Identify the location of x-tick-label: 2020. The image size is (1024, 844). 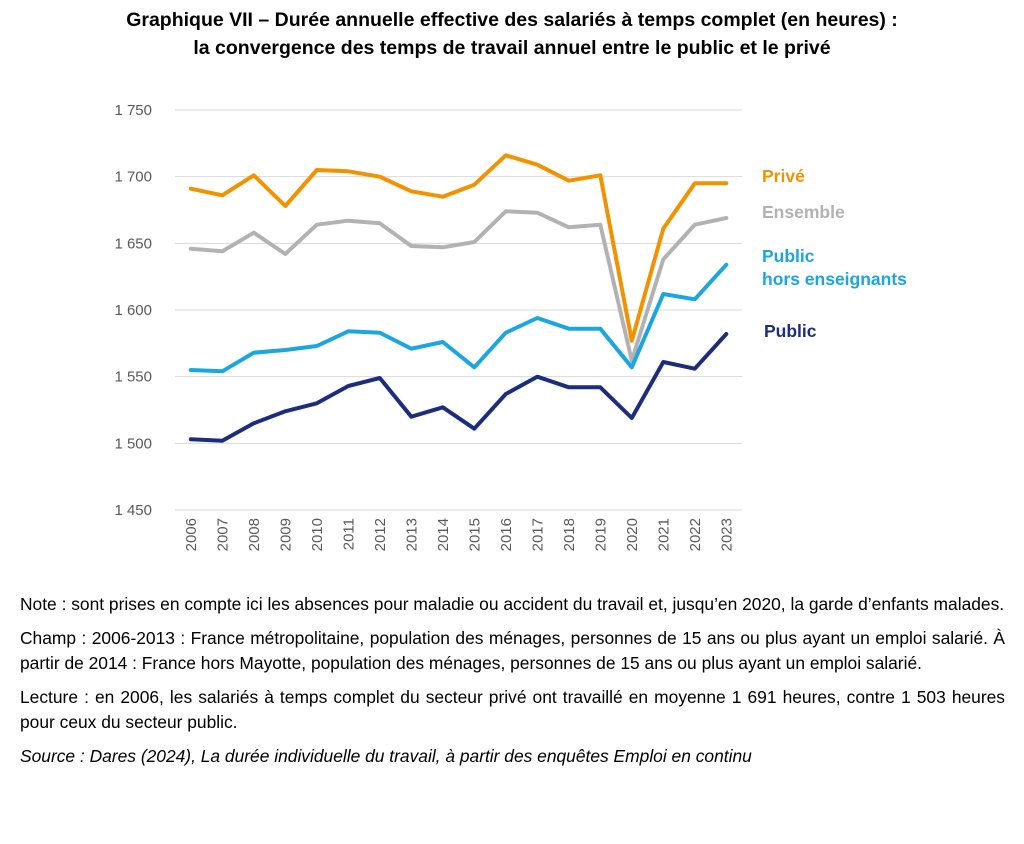
(632, 534).